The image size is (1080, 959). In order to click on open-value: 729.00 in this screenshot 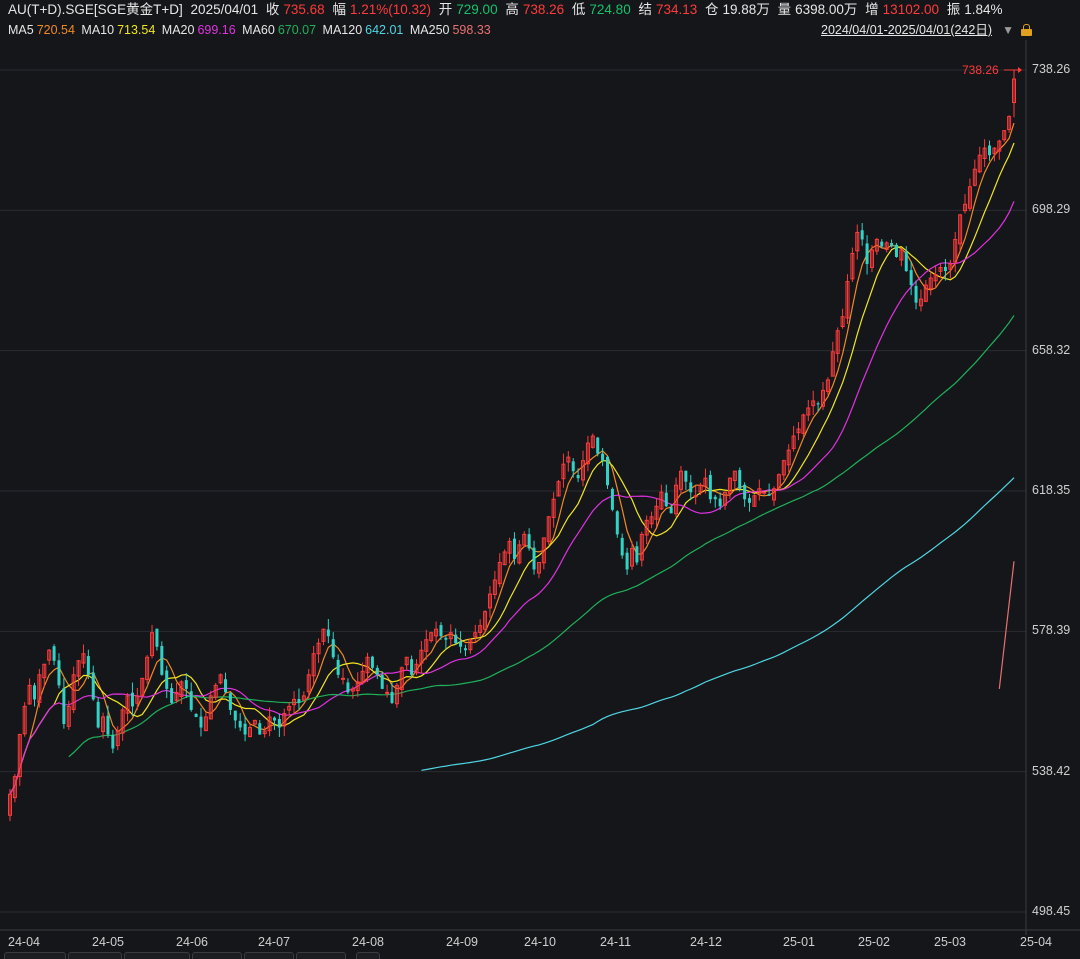, I will do `click(477, 9)`.